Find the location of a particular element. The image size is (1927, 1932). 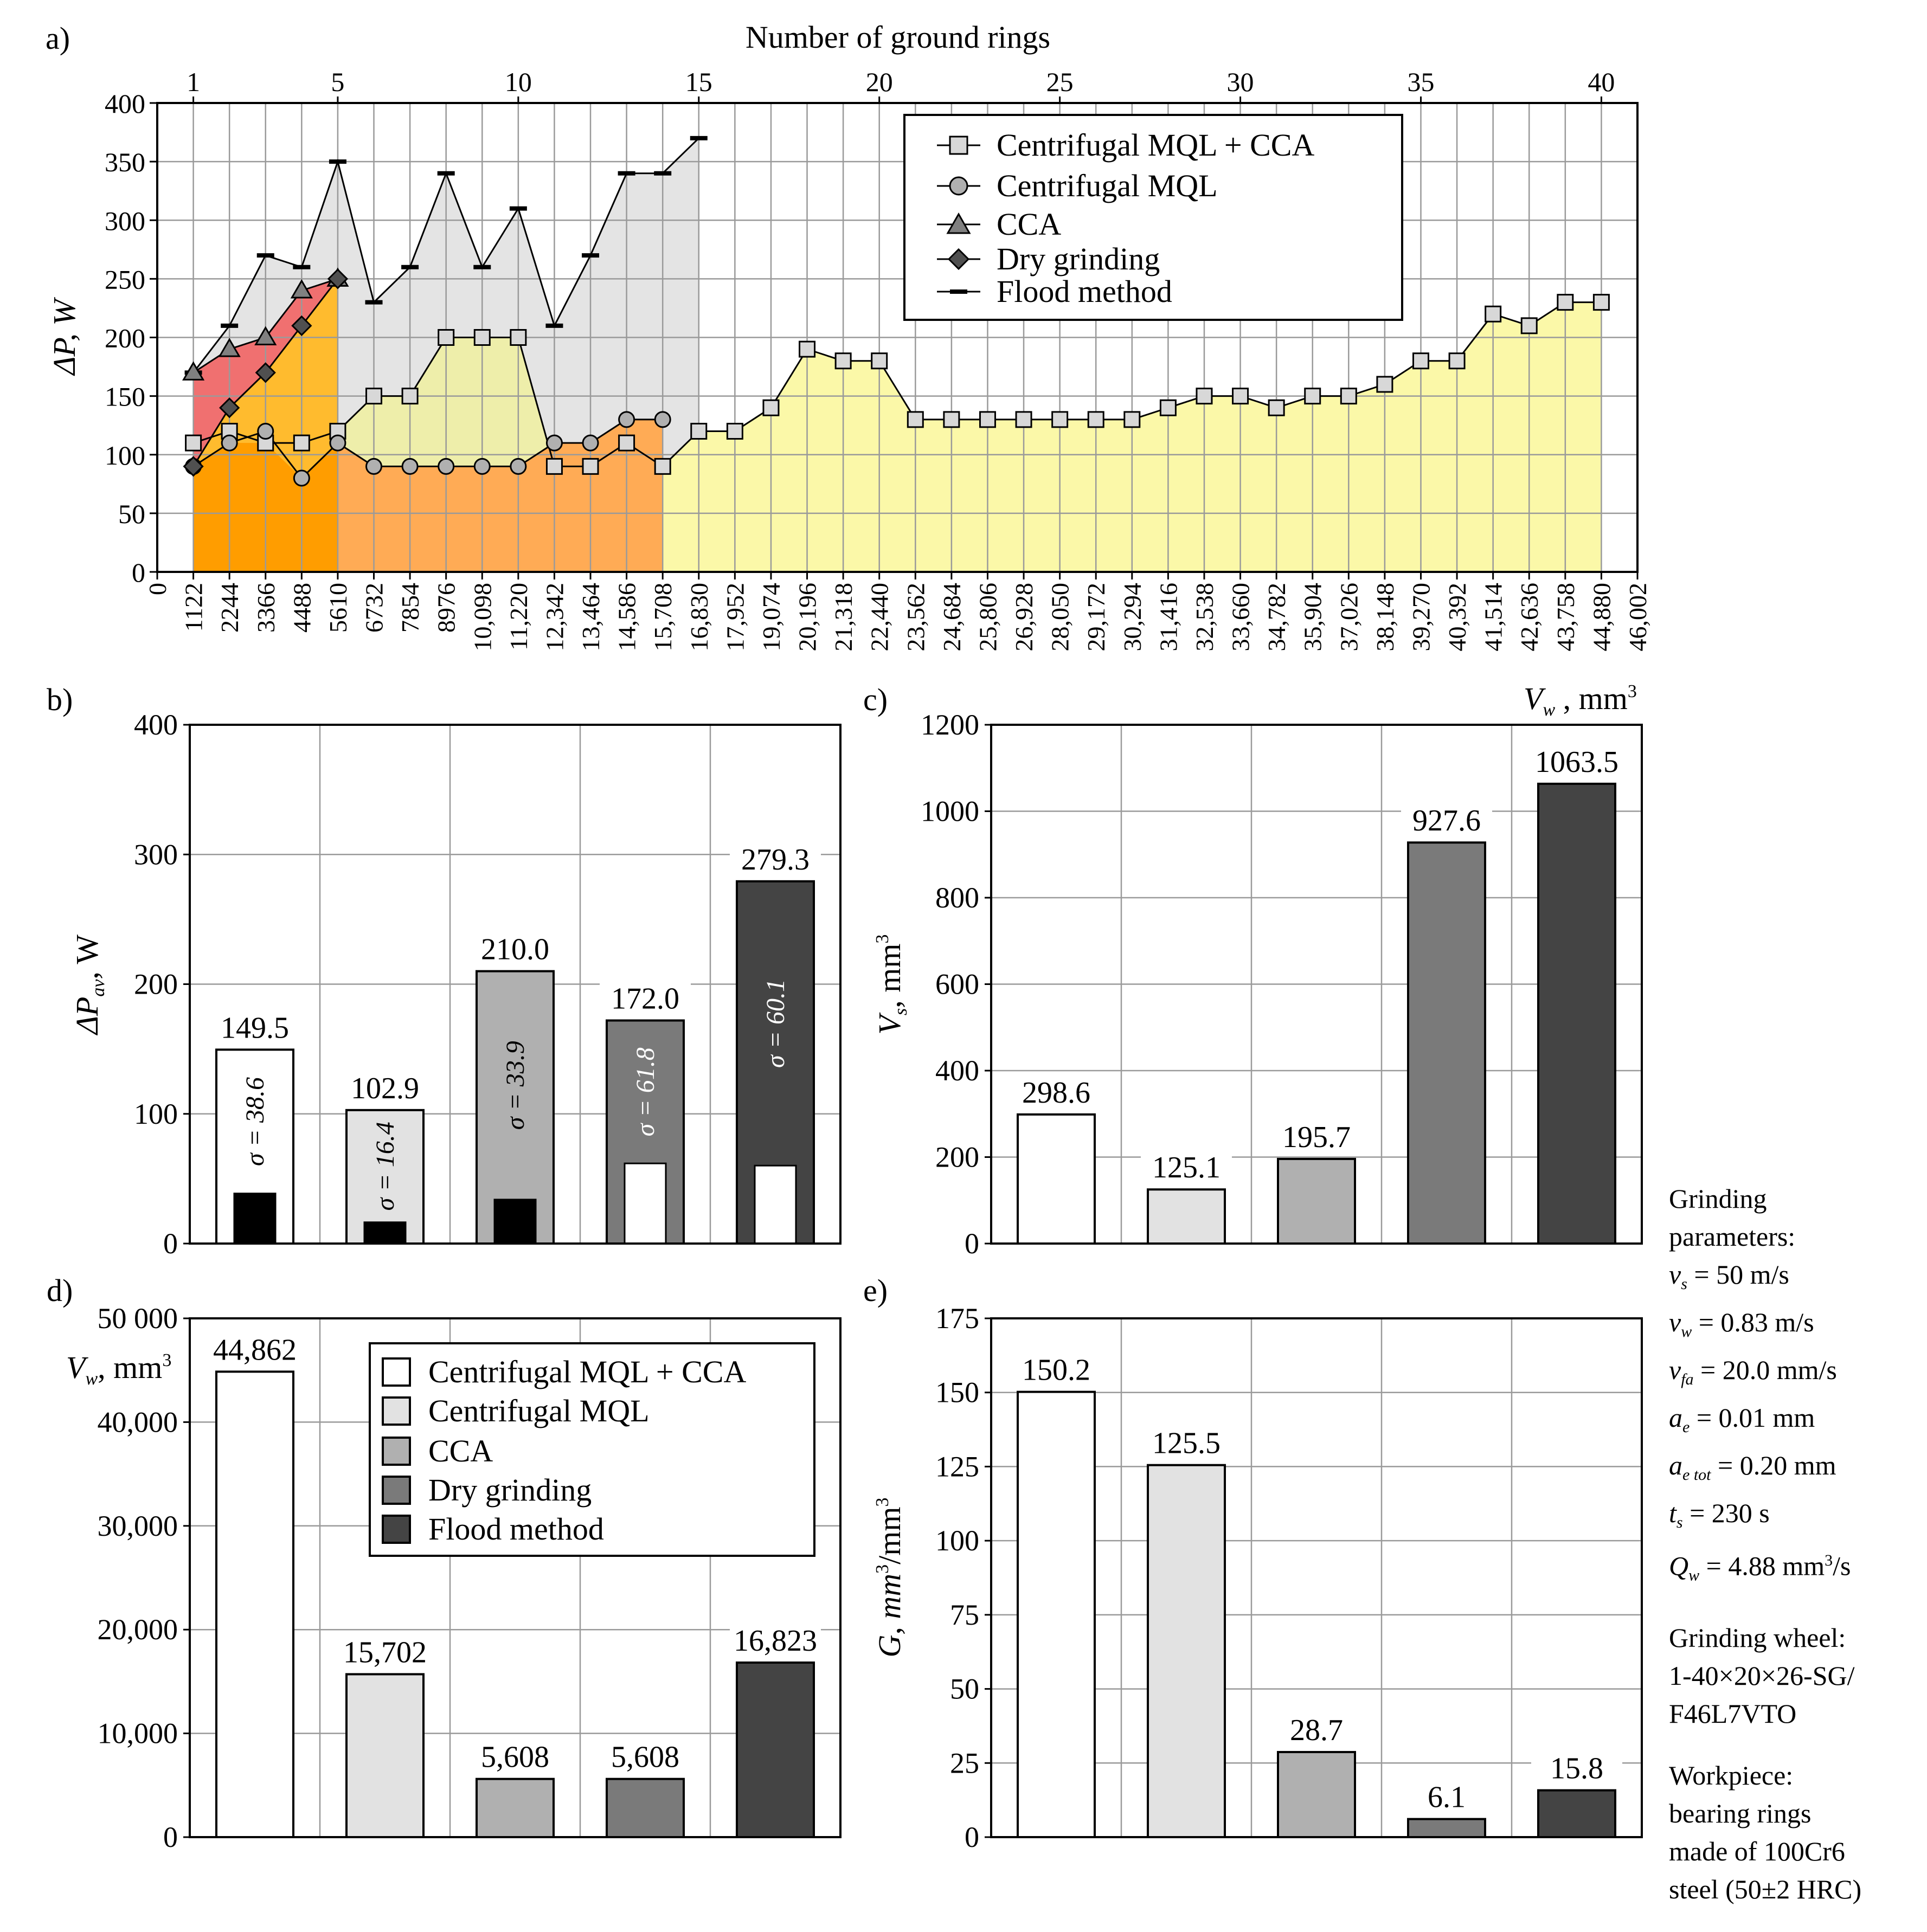

panel-a-x-axis-label-unit: , mm is located at coordinates (1591, 698).